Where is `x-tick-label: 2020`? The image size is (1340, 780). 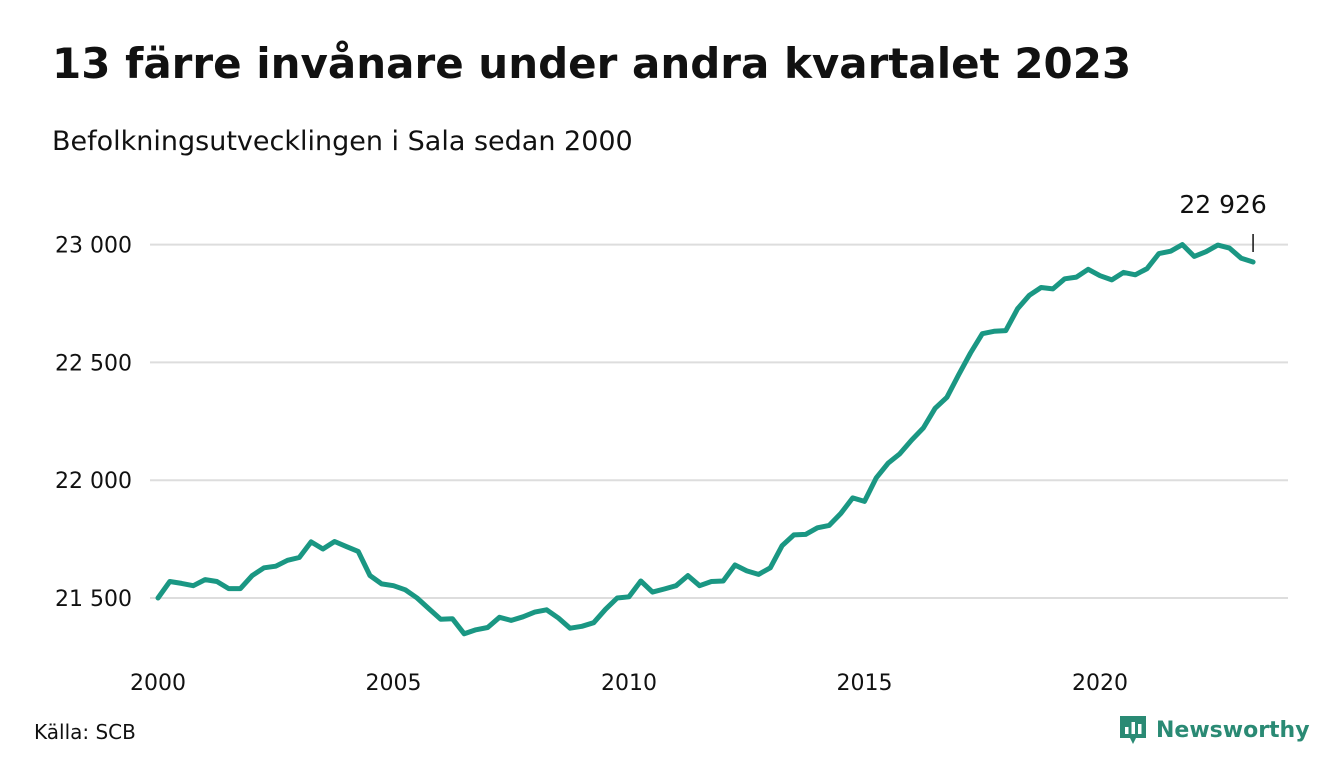
x-tick-label: 2020 is located at coordinates (1100, 683).